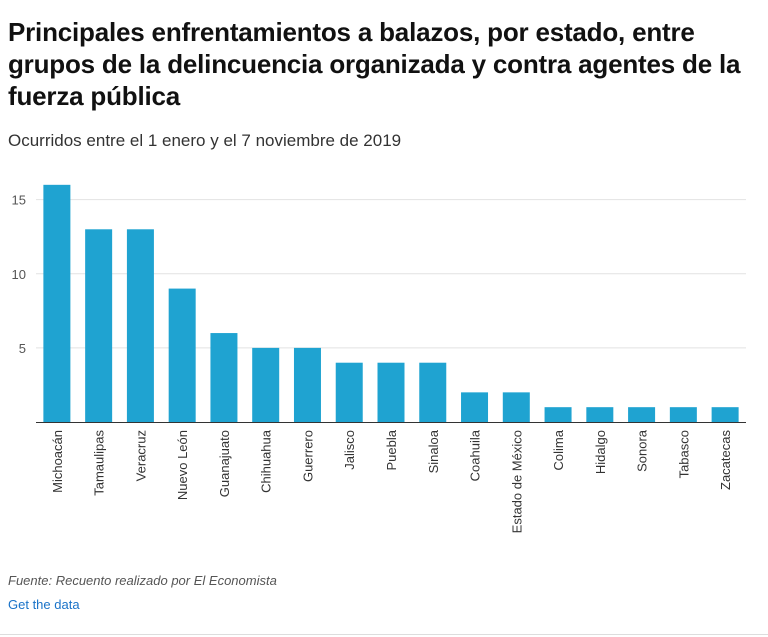 The width and height of the screenshot is (768, 637). I want to click on x-tick-label: Colima, so click(558, 449).